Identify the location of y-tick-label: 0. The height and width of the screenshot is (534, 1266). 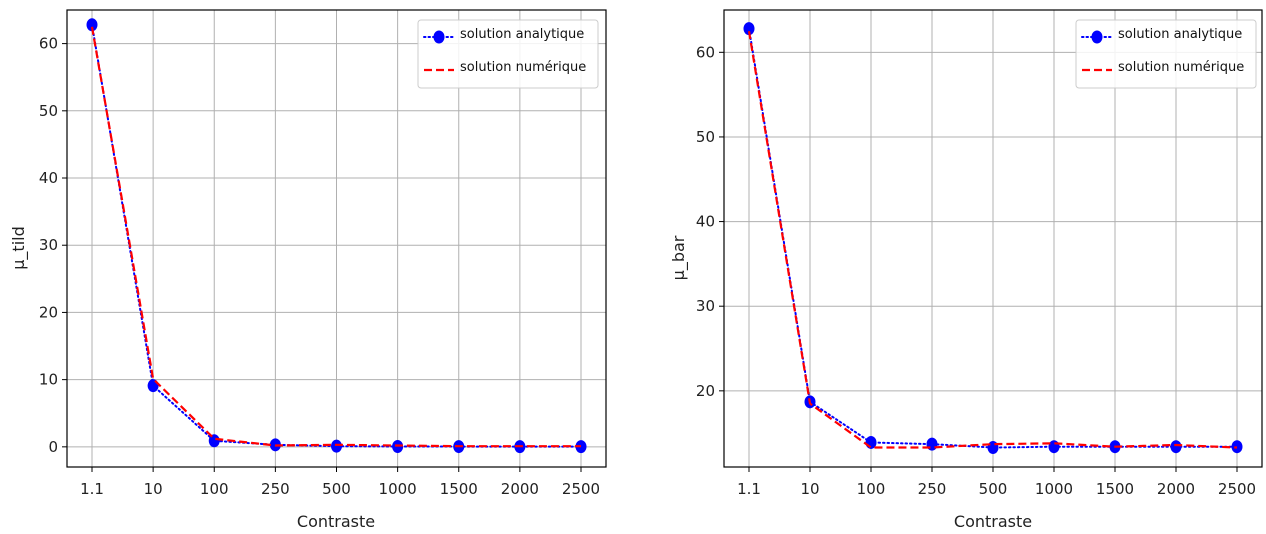
(53, 447).